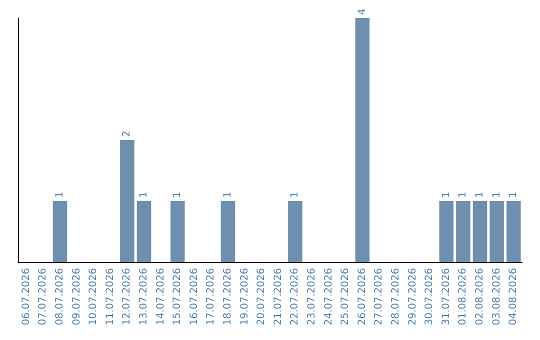 Image resolution: width=540 pixels, height=340 pixels. I want to click on x-tick-label: 08.07.2026, so click(60, 297).